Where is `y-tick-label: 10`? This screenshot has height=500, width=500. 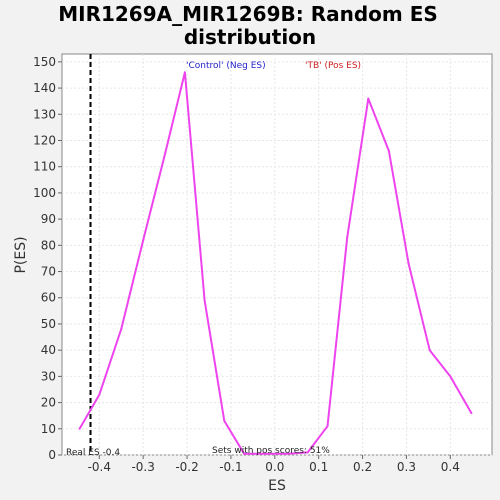 y-tick-label: 10 is located at coordinates (48, 429).